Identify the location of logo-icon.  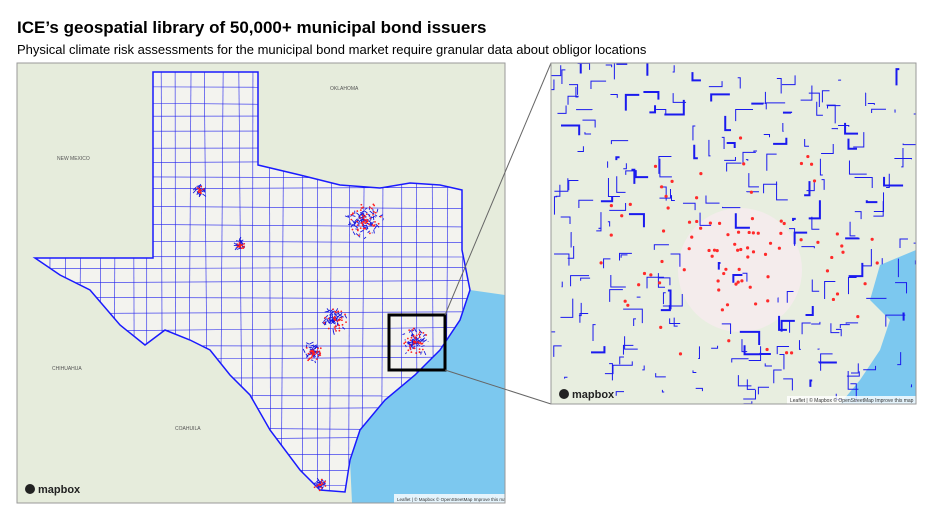
(564, 394).